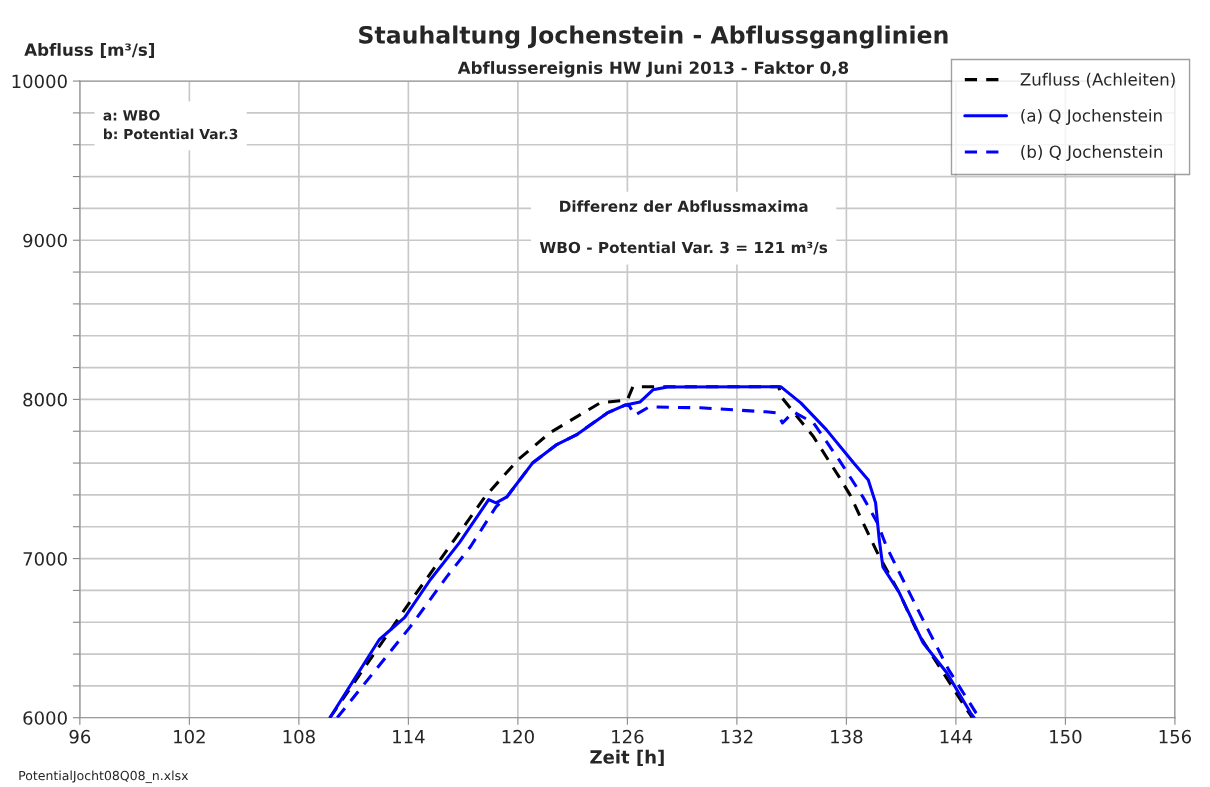 This screenshot has height=787, width=1210. I want to click on chart-subtitle: Abflussereignis HW Juni 2013 - Faktor 0,8, so click(653, 69).